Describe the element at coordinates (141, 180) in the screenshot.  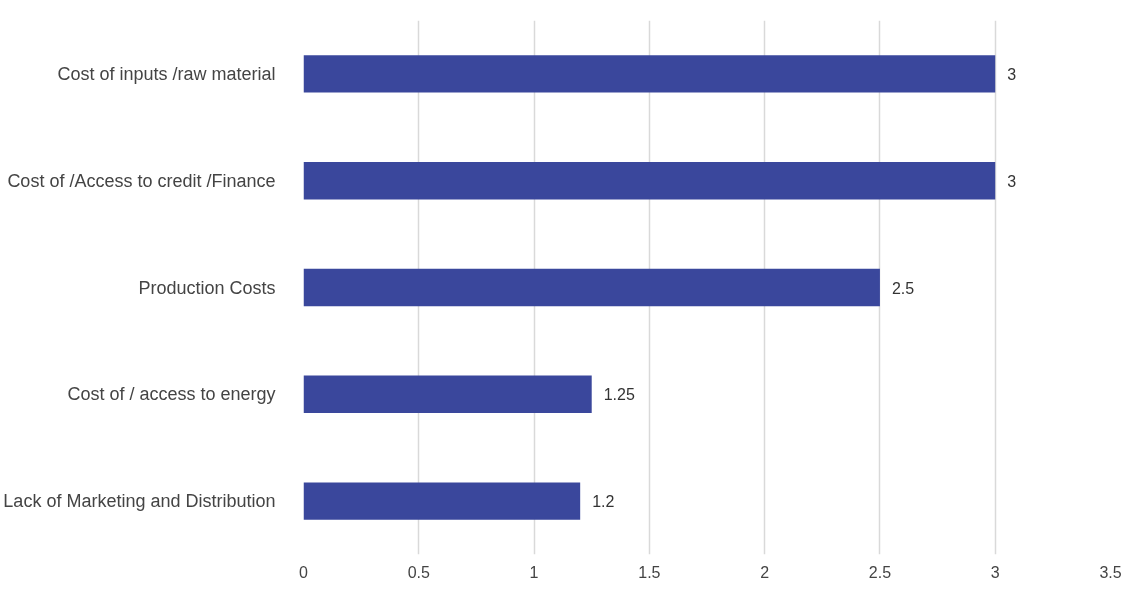
I see `y-tick-label: Cost of /Access to credit /Finance` at that location.